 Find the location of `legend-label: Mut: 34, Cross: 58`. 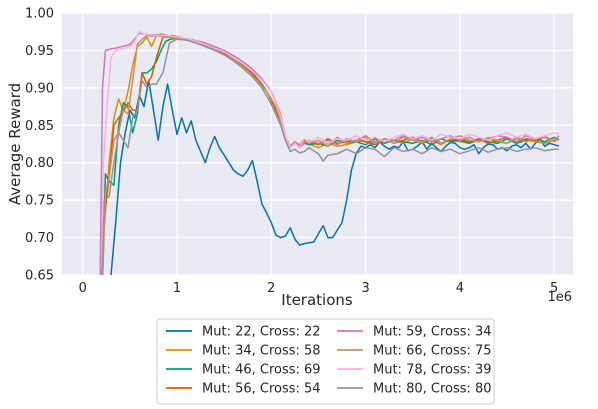

legend-label: Mut: 34, Cross: 58 is located at coordinates (261, 351).